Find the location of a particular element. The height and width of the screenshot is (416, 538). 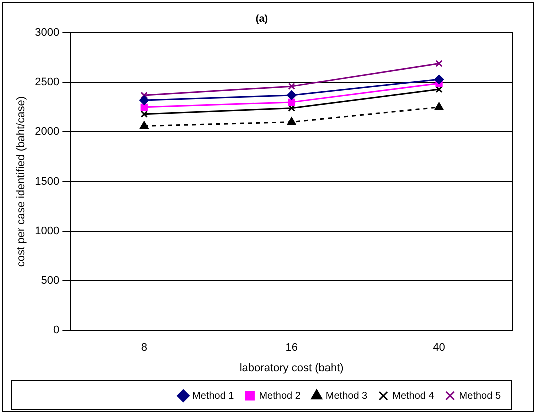

legend-label: Method 3 is located at coordinates (347, 396).